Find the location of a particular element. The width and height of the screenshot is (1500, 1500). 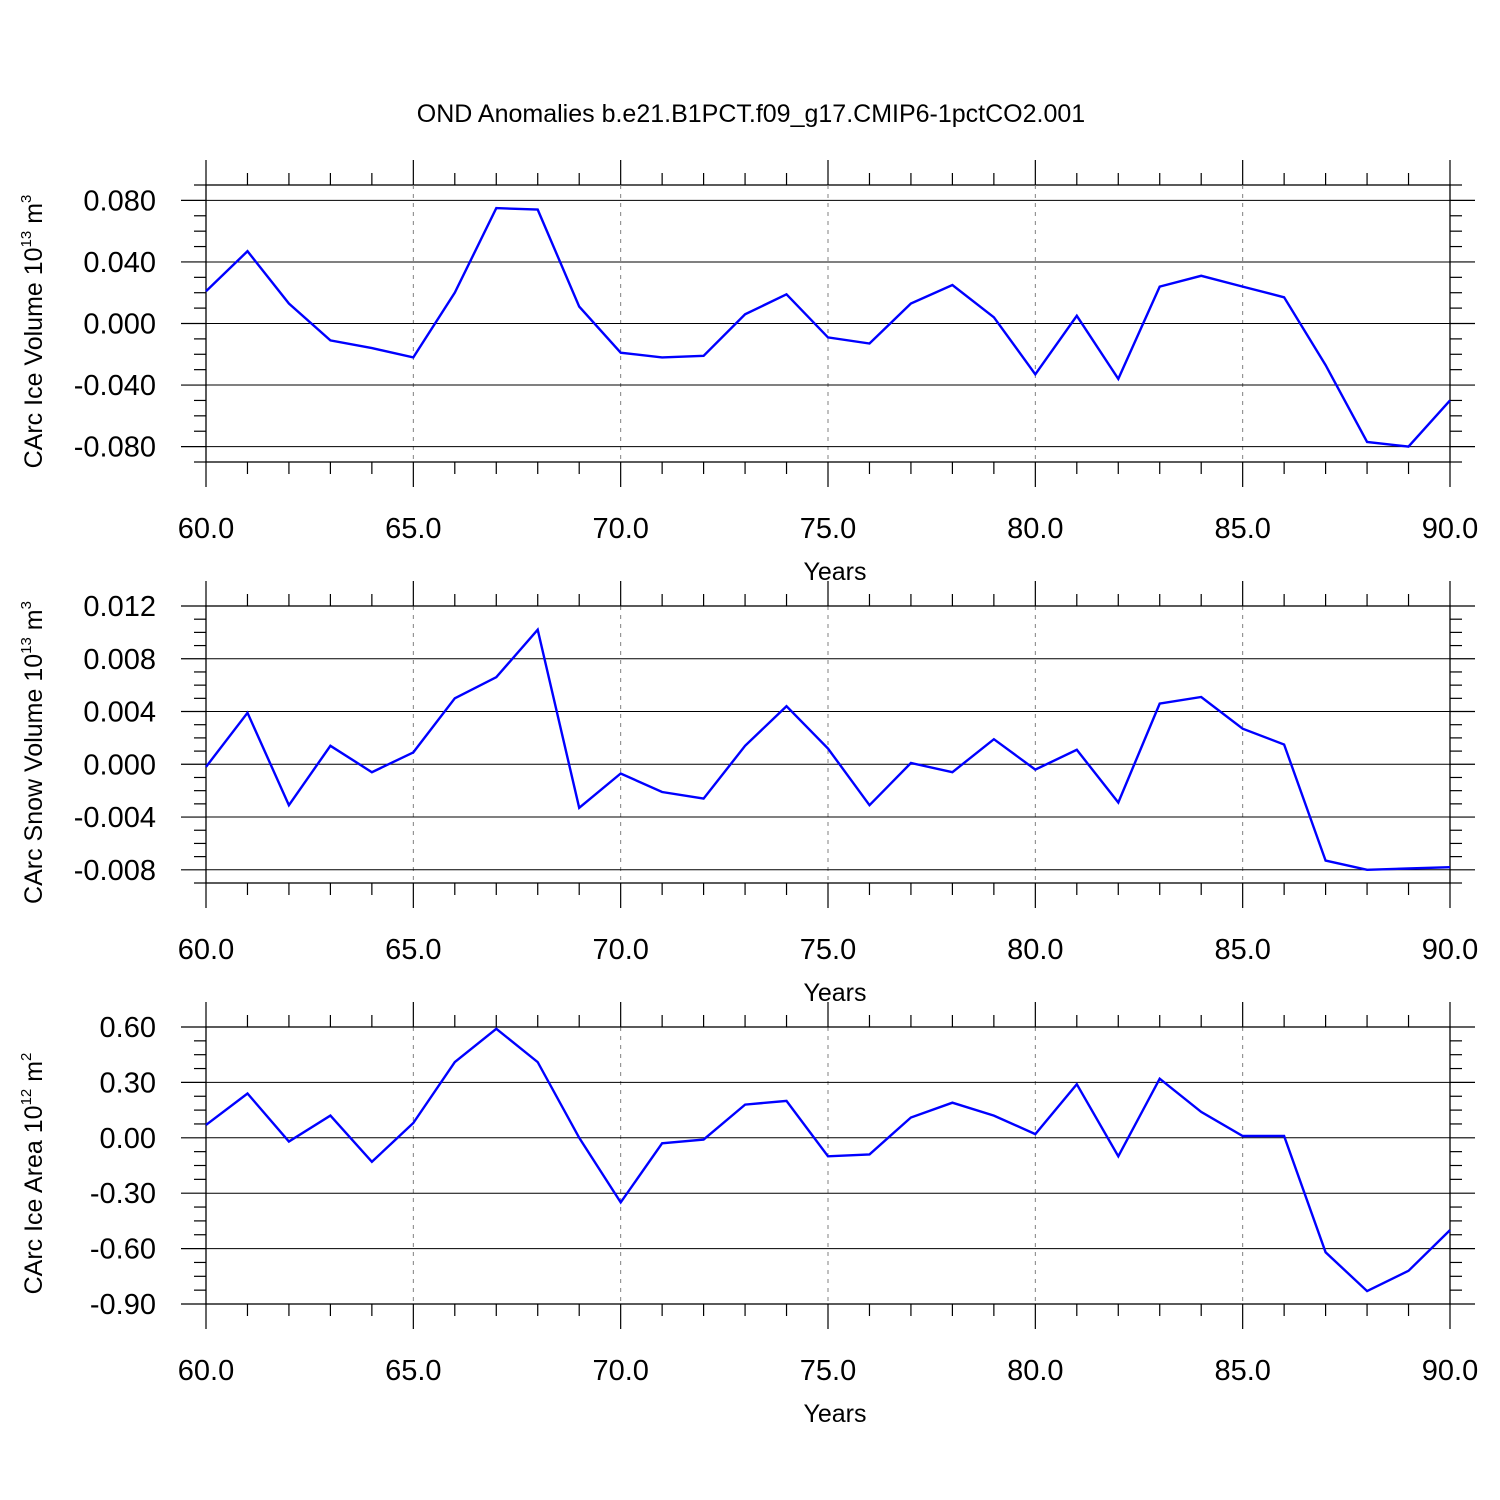

y-tick-label: 0.30 is located at coordinates (128, 1083).